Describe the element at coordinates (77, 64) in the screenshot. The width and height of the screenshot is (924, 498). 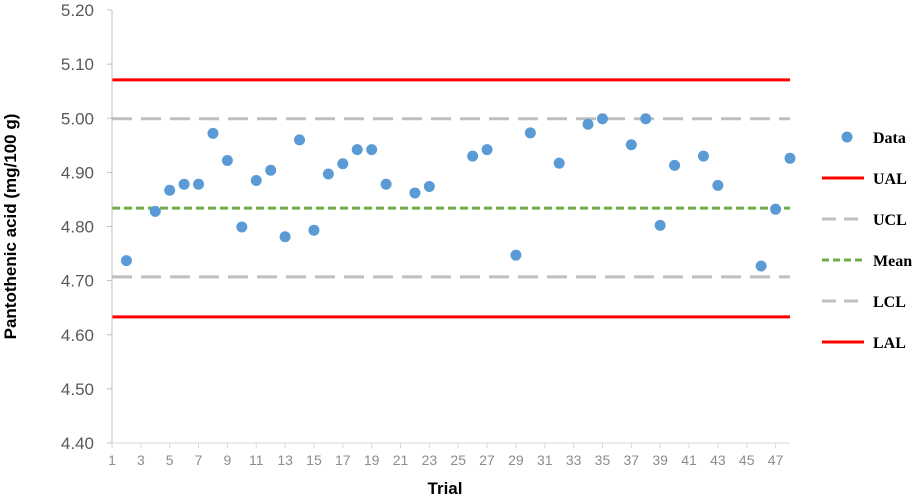
I see `y-tick-label: 5.10` at that location.